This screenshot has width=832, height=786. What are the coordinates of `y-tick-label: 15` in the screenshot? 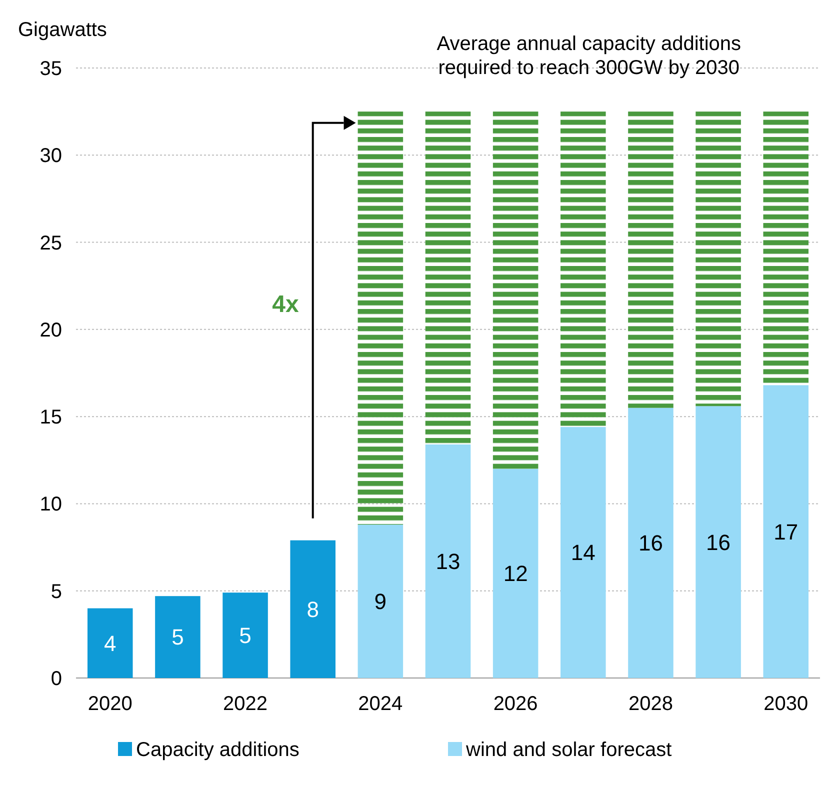 It's located at (51, 417).